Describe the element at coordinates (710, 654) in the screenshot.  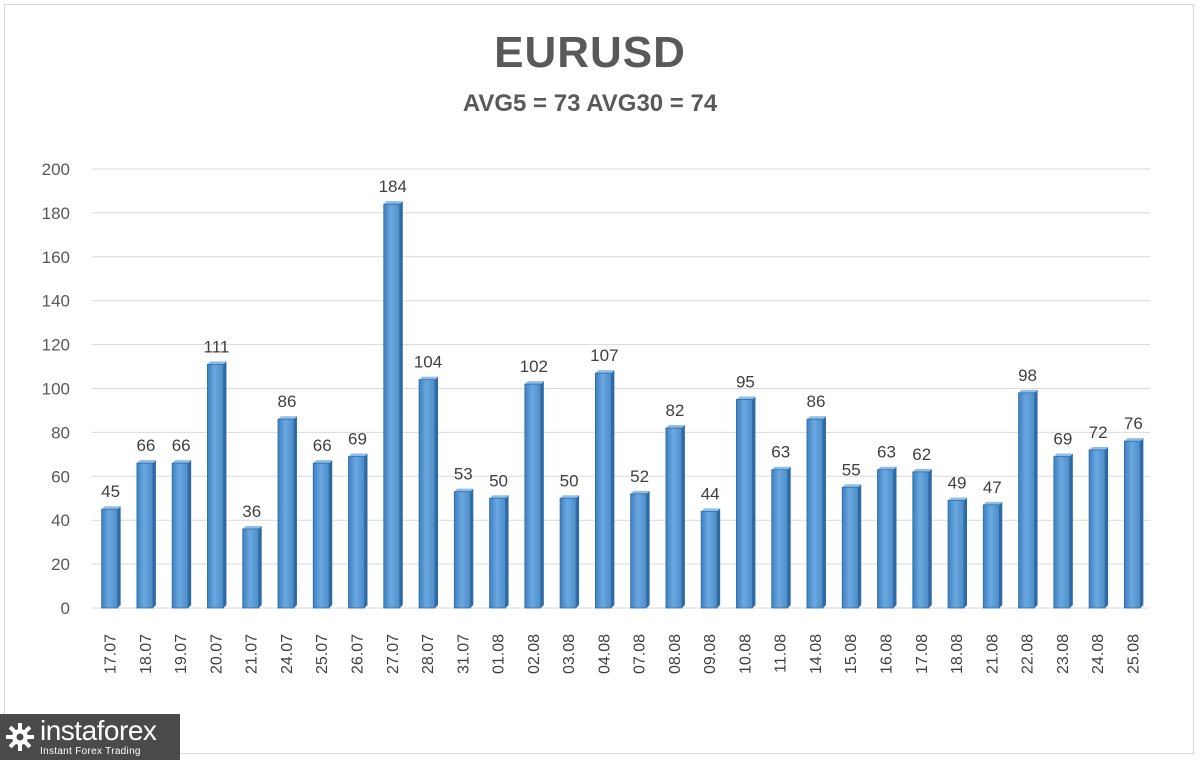
I see `x-tick-label: 09.08` at that location.